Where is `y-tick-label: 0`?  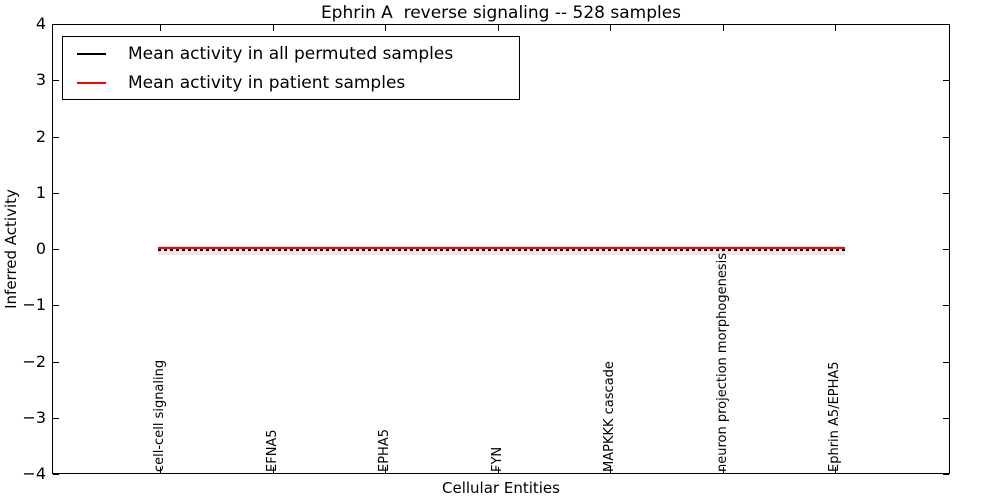
y-tick-label: 0 is located at coordinates (40, 248).